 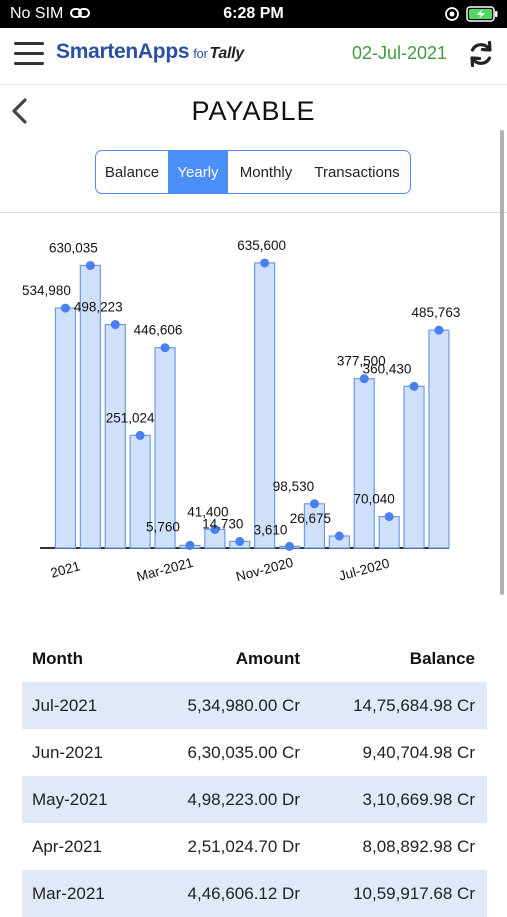 I want to click on tab-balance: Balance, so click(x=132, y=172).